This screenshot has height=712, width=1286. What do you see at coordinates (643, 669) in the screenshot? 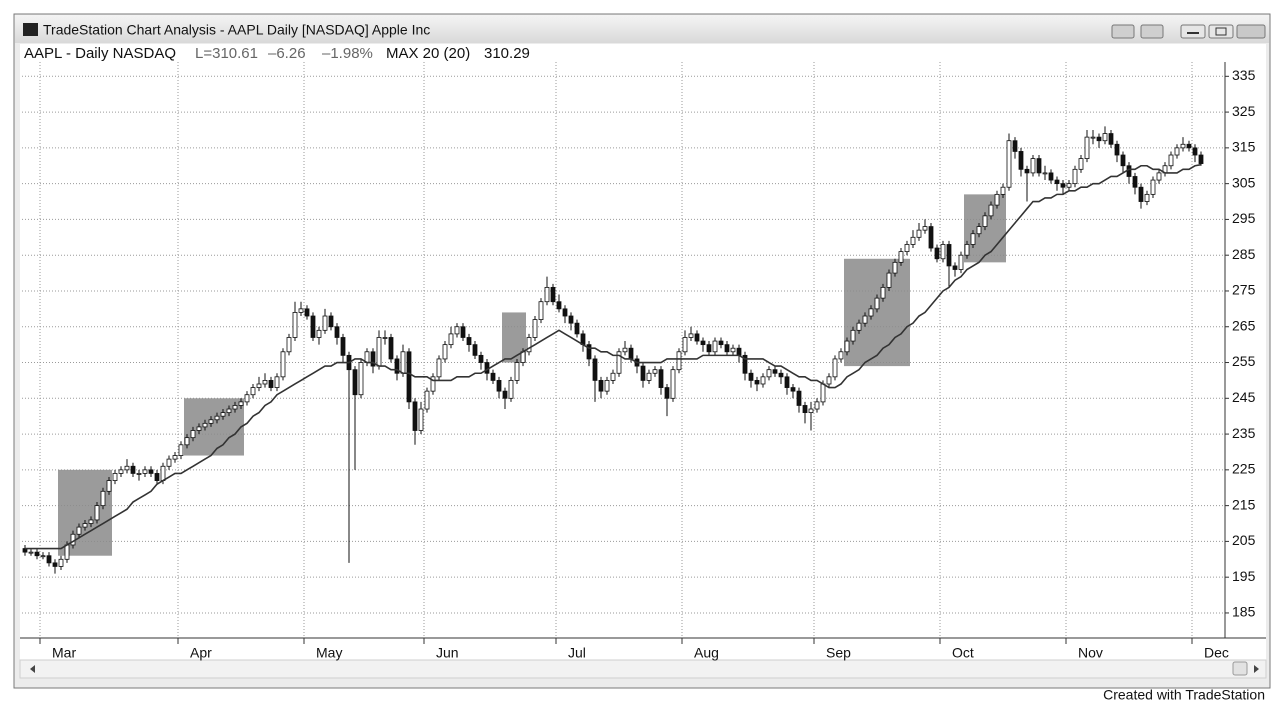
I see `scroll-track` at bounding box center [643, 669].